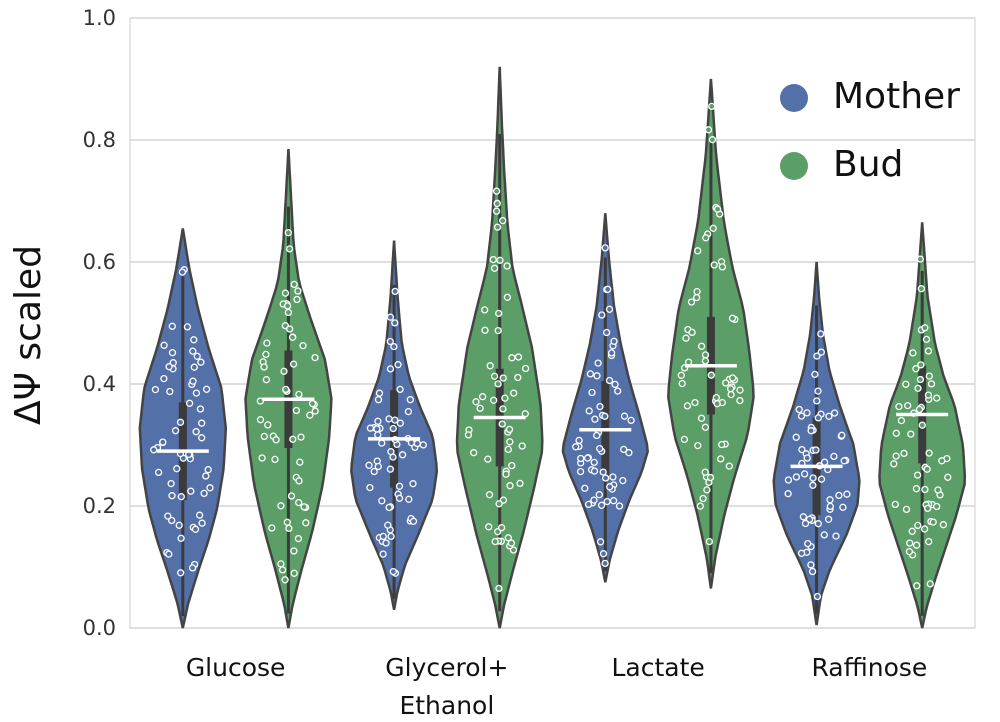 The image size is (1000, 722). Describe the element at coordinates (28, 335) in the screenshot. I see `y-axis-label: ΔΨ scaled` at that location.